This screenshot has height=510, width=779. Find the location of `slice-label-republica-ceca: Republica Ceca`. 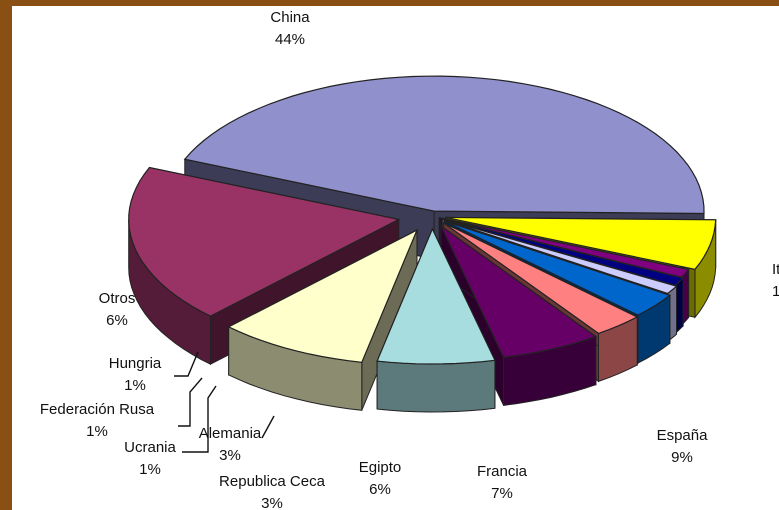

slice-label-republica-ceca: Republica Ceca is located at coordinates (272, 481).